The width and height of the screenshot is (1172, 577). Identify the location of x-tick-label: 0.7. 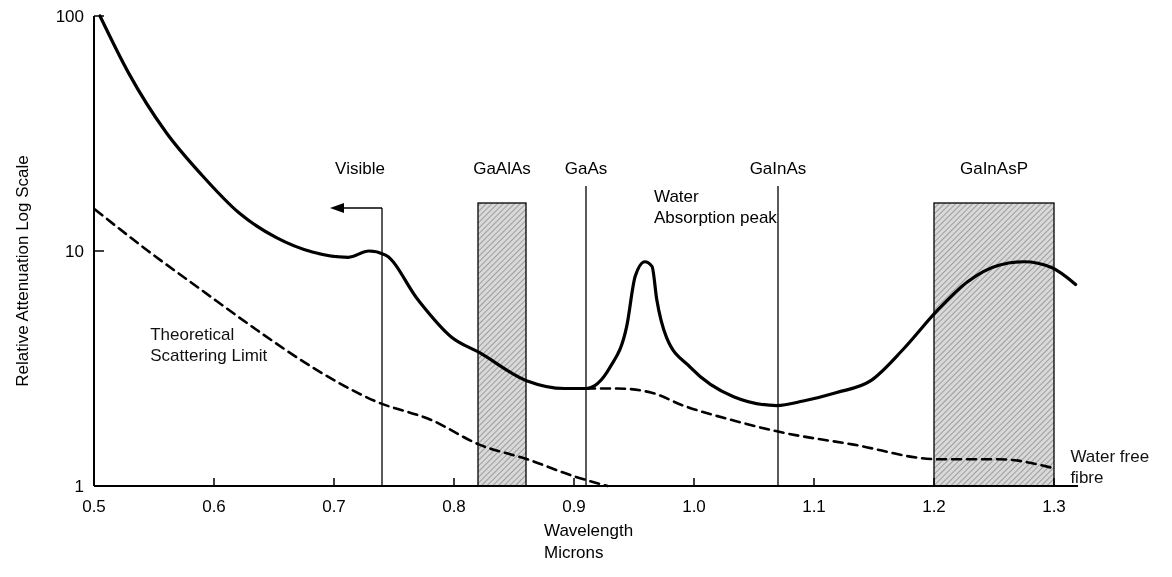
(334, 506).